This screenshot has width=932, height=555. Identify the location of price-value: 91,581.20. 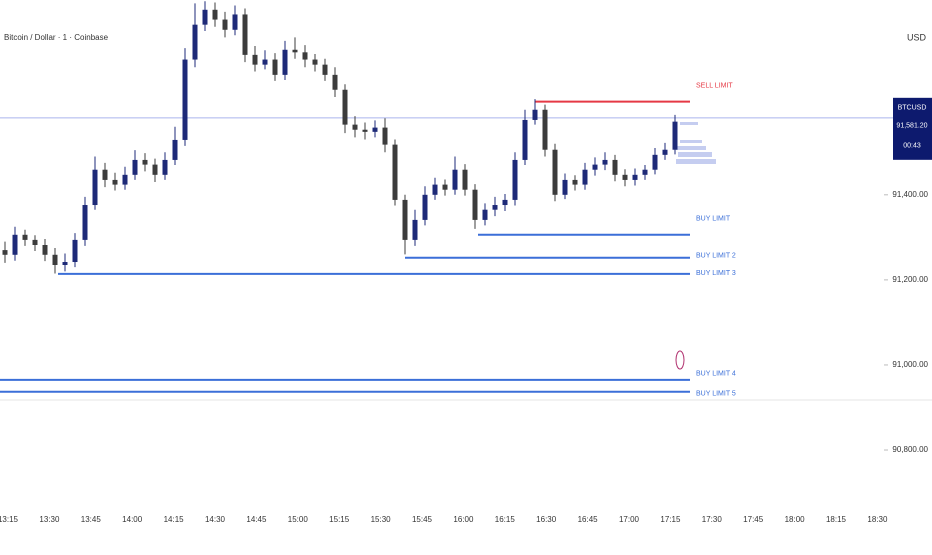
(911, 126).